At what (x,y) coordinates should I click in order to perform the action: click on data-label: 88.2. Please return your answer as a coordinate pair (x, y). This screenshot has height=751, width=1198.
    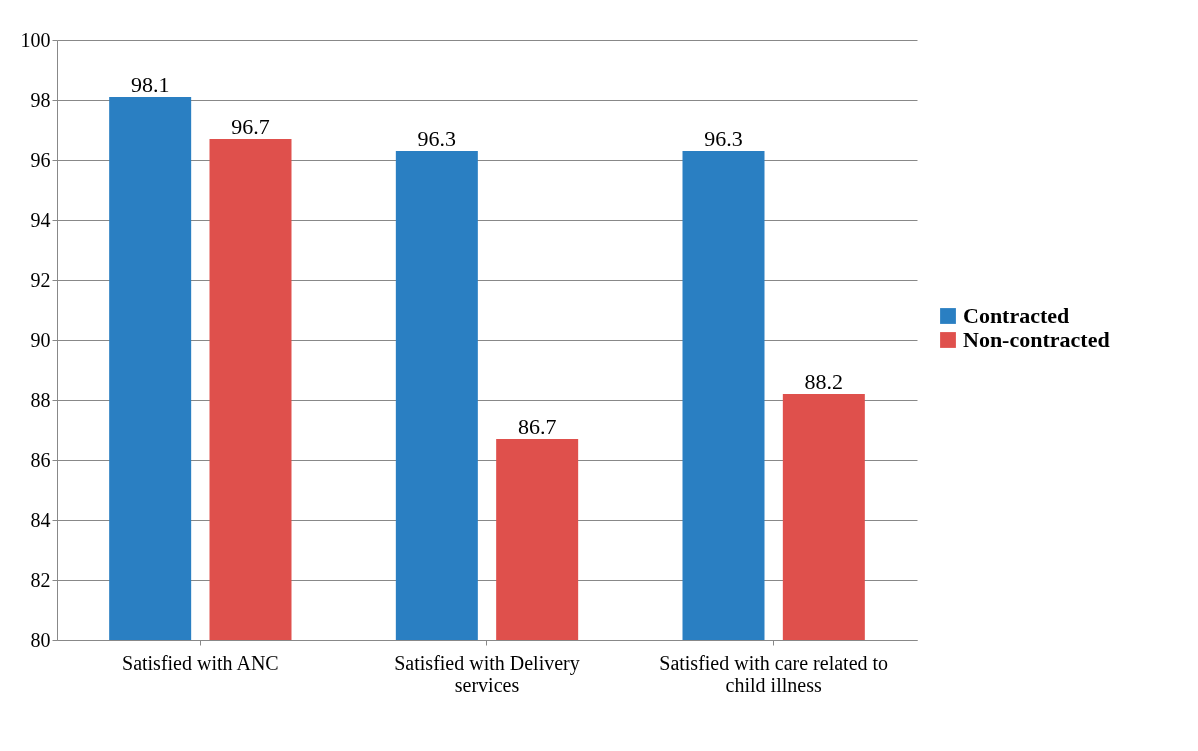
    Looking at the image, I should click on (824, 381).